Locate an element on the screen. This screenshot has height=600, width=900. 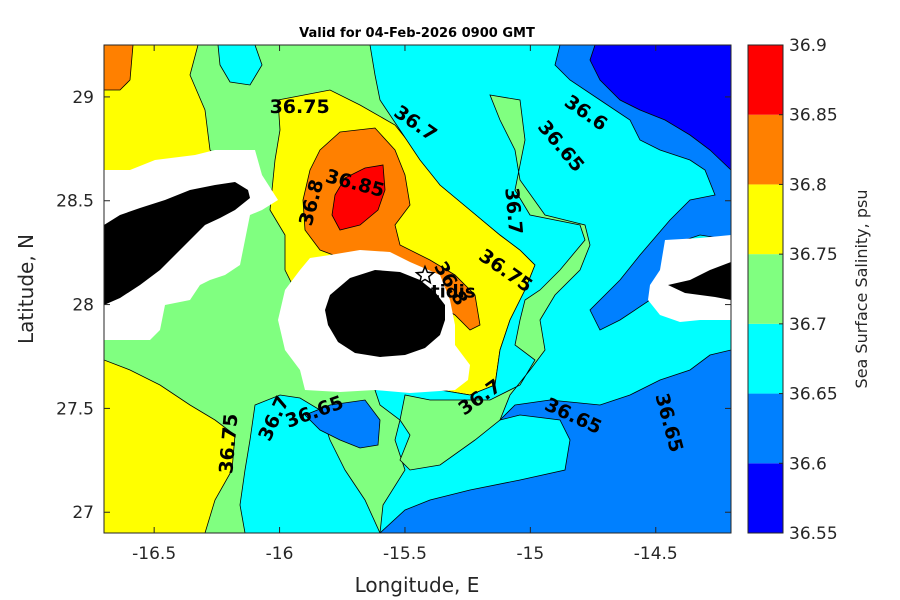
colorbar-tick-label: 36.9 is located at coordinates (808, 46).